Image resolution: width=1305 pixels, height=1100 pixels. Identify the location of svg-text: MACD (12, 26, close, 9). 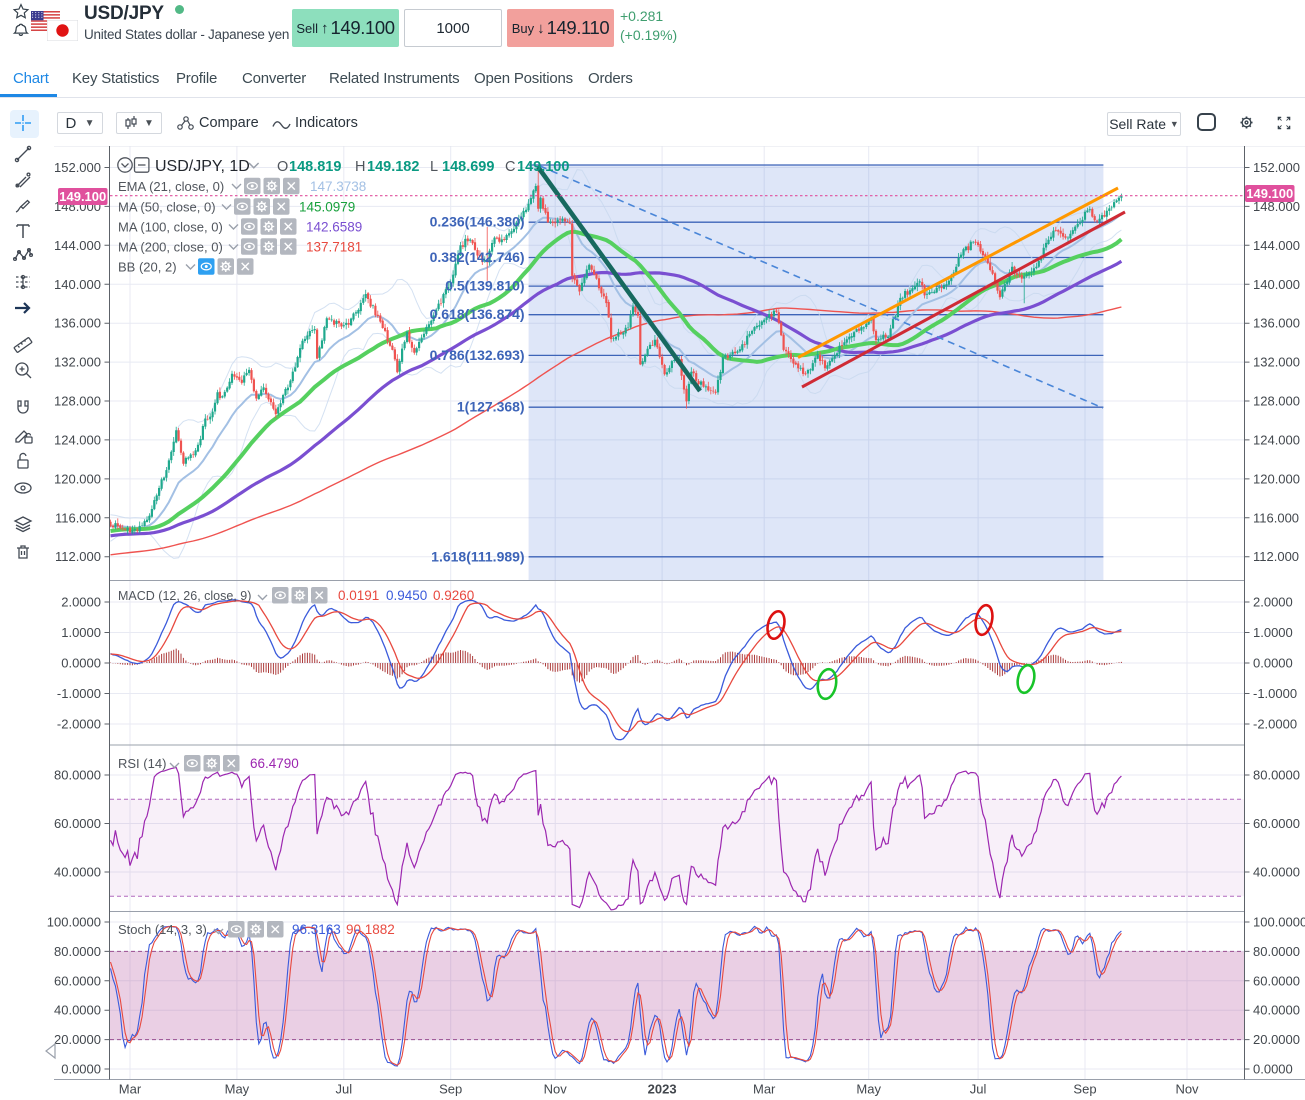
(184, 596).